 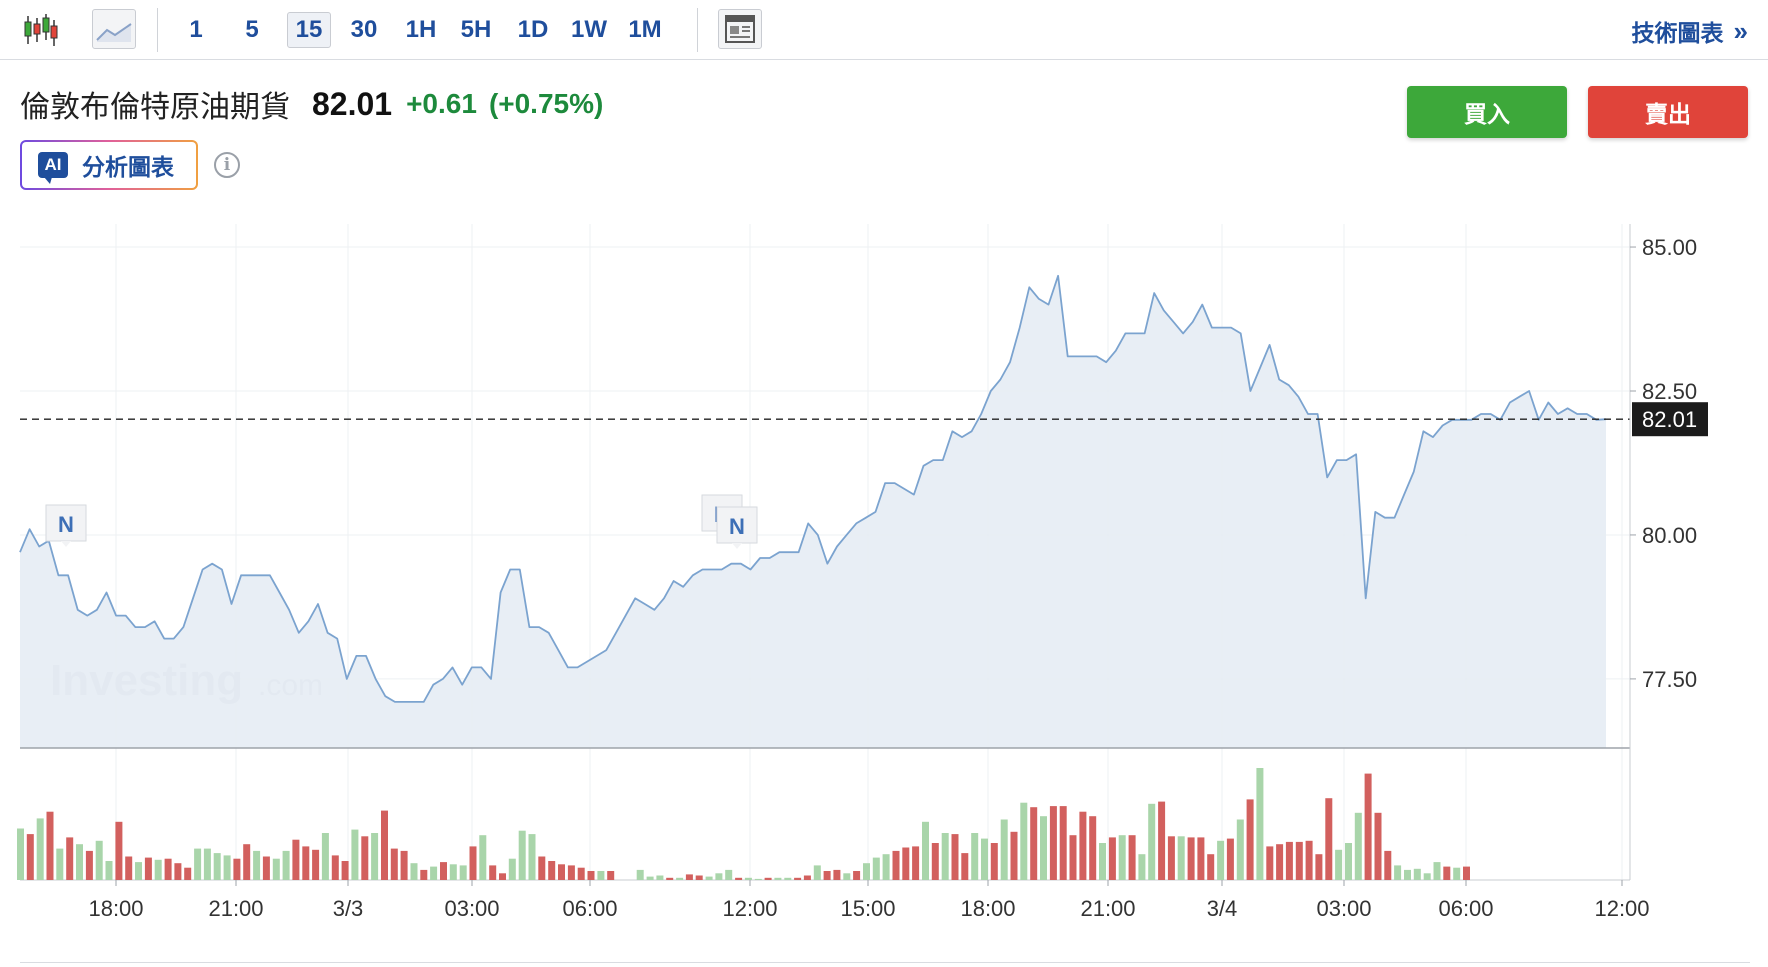 I want to click on technical-chart-label: 技術圖表, so click(x=1677, y=33).